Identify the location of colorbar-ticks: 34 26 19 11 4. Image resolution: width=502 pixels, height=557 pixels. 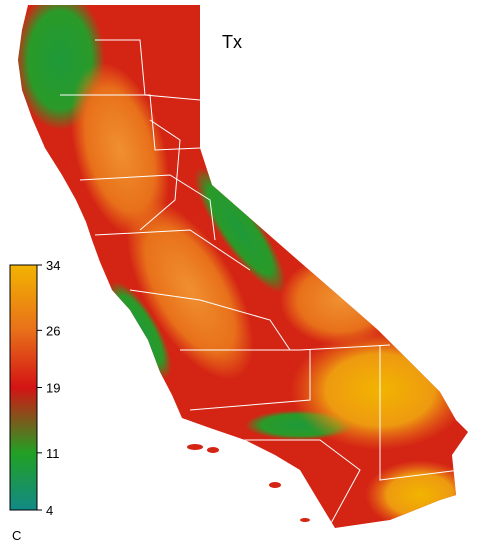
(48, 388).